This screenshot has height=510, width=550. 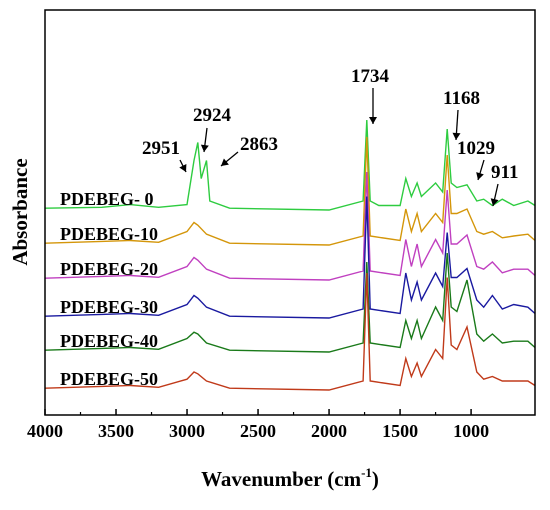 I want to click on peak-label: 2924, so click(x=212, y=115).